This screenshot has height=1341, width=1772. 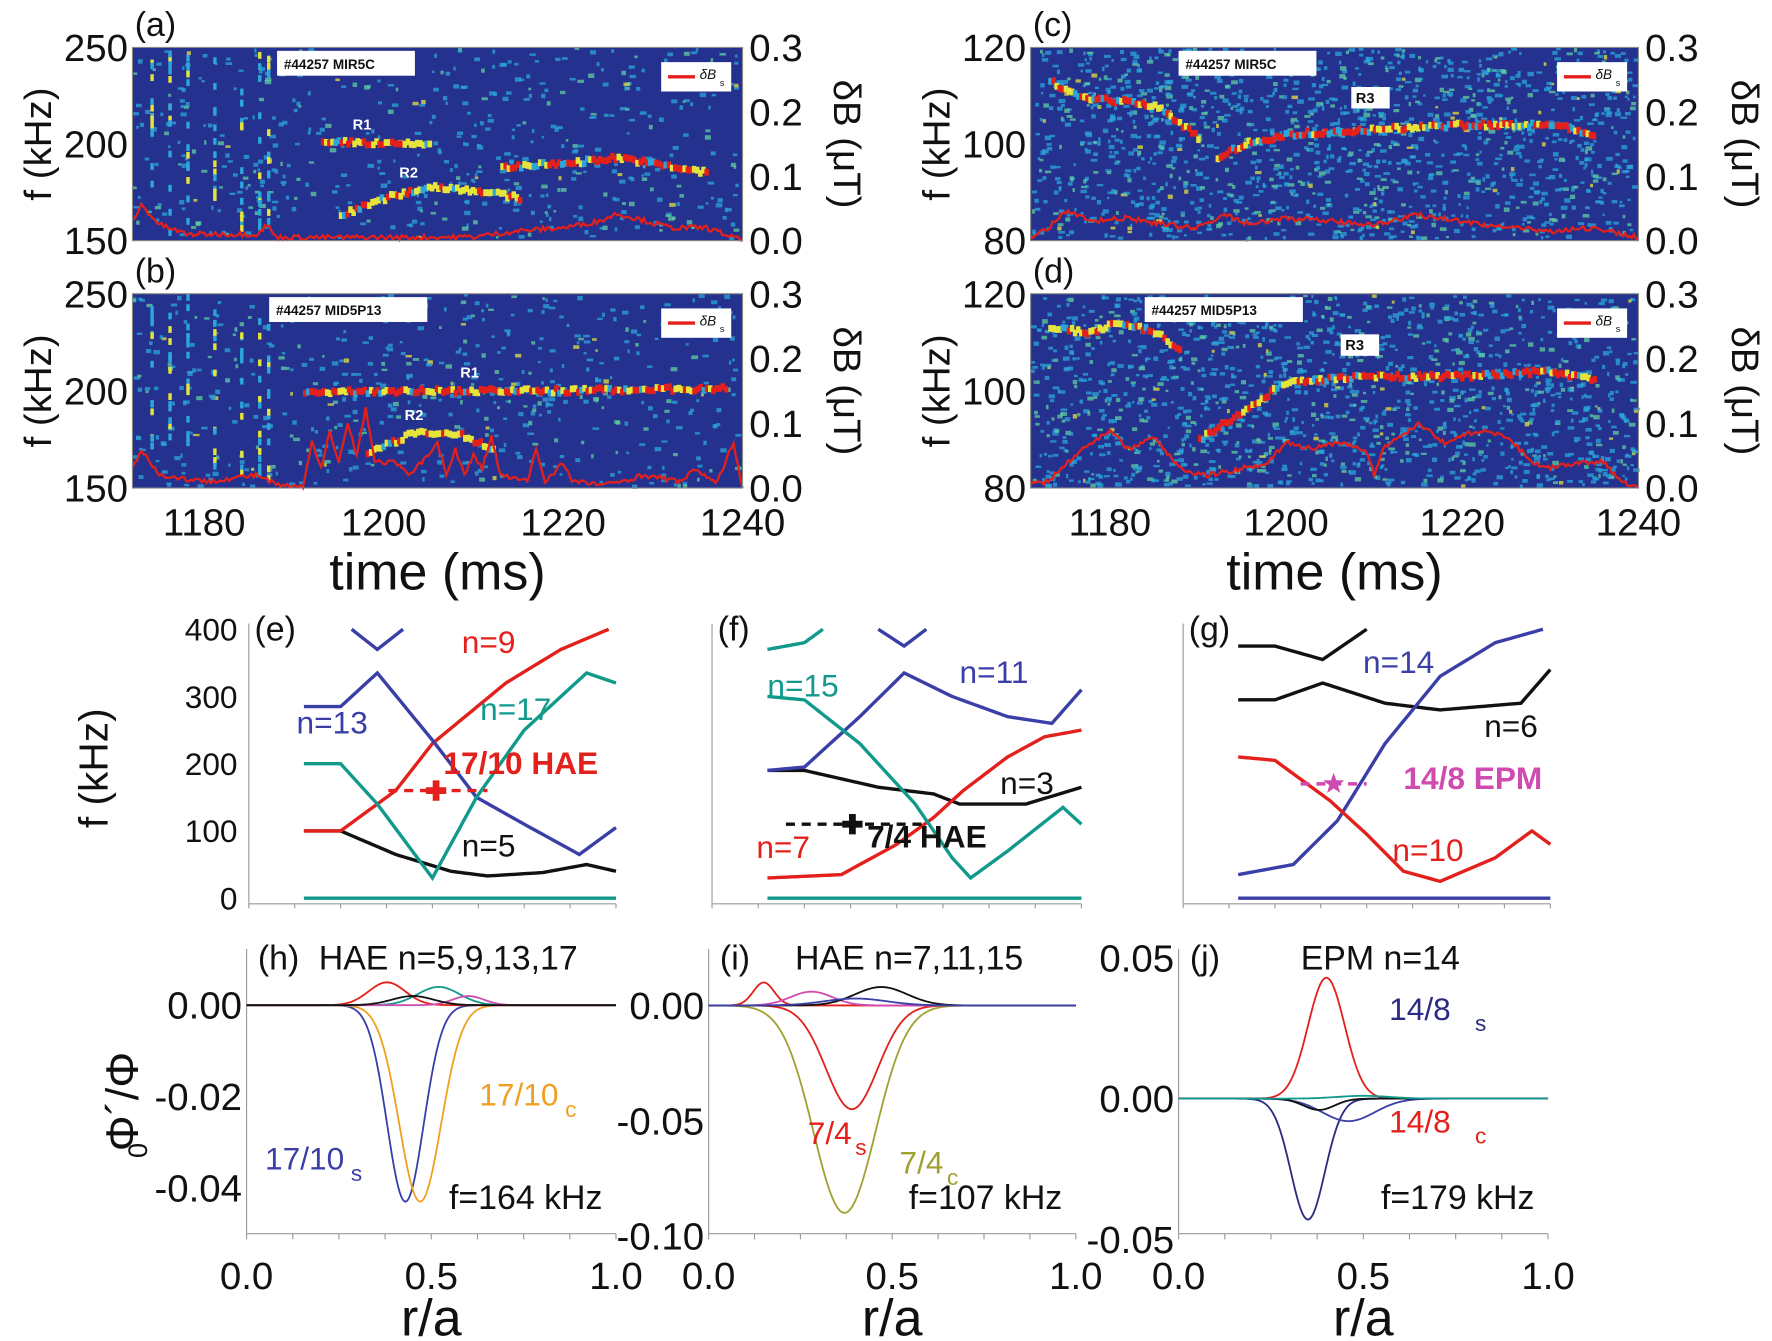 What do you see at coordinates (448, 958) in the screenshot?
I see `panel-title: HAE n=5,9,13,17` at bounding box center [448, 958].